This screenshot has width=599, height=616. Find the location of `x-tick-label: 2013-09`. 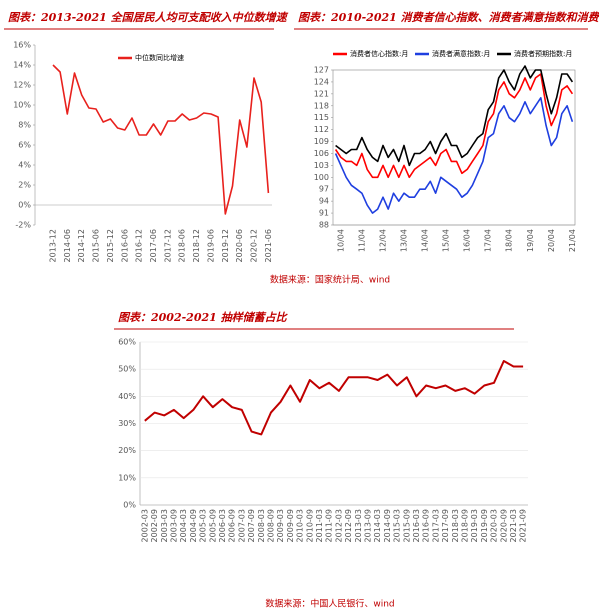

x-tick-label: 2013-09 is located at coordinates (367, 525).